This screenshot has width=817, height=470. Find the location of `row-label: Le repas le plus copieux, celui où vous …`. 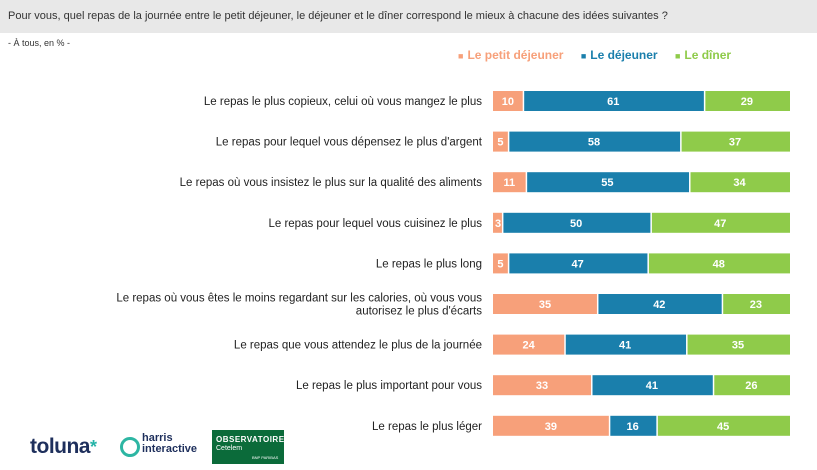

row-label: Le repas le plus copieux, celui où vous … is located at coordinates (343, 102).